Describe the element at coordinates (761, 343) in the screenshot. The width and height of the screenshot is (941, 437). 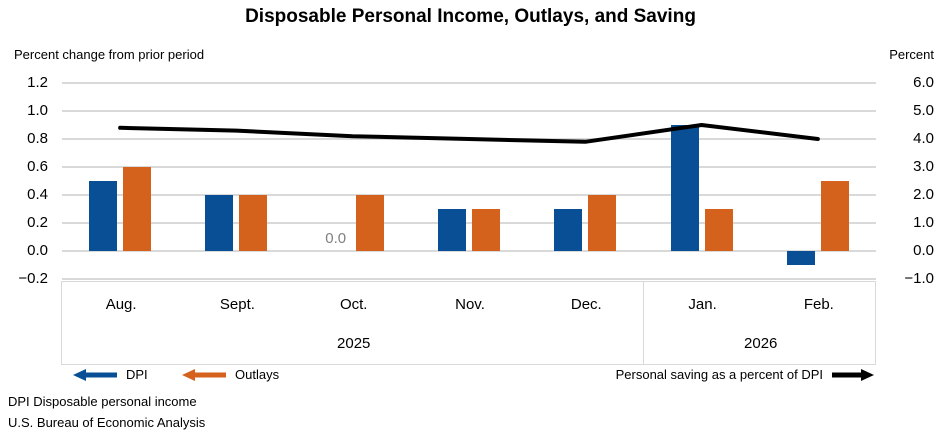
I see `year-label-1: 2026` at that location.